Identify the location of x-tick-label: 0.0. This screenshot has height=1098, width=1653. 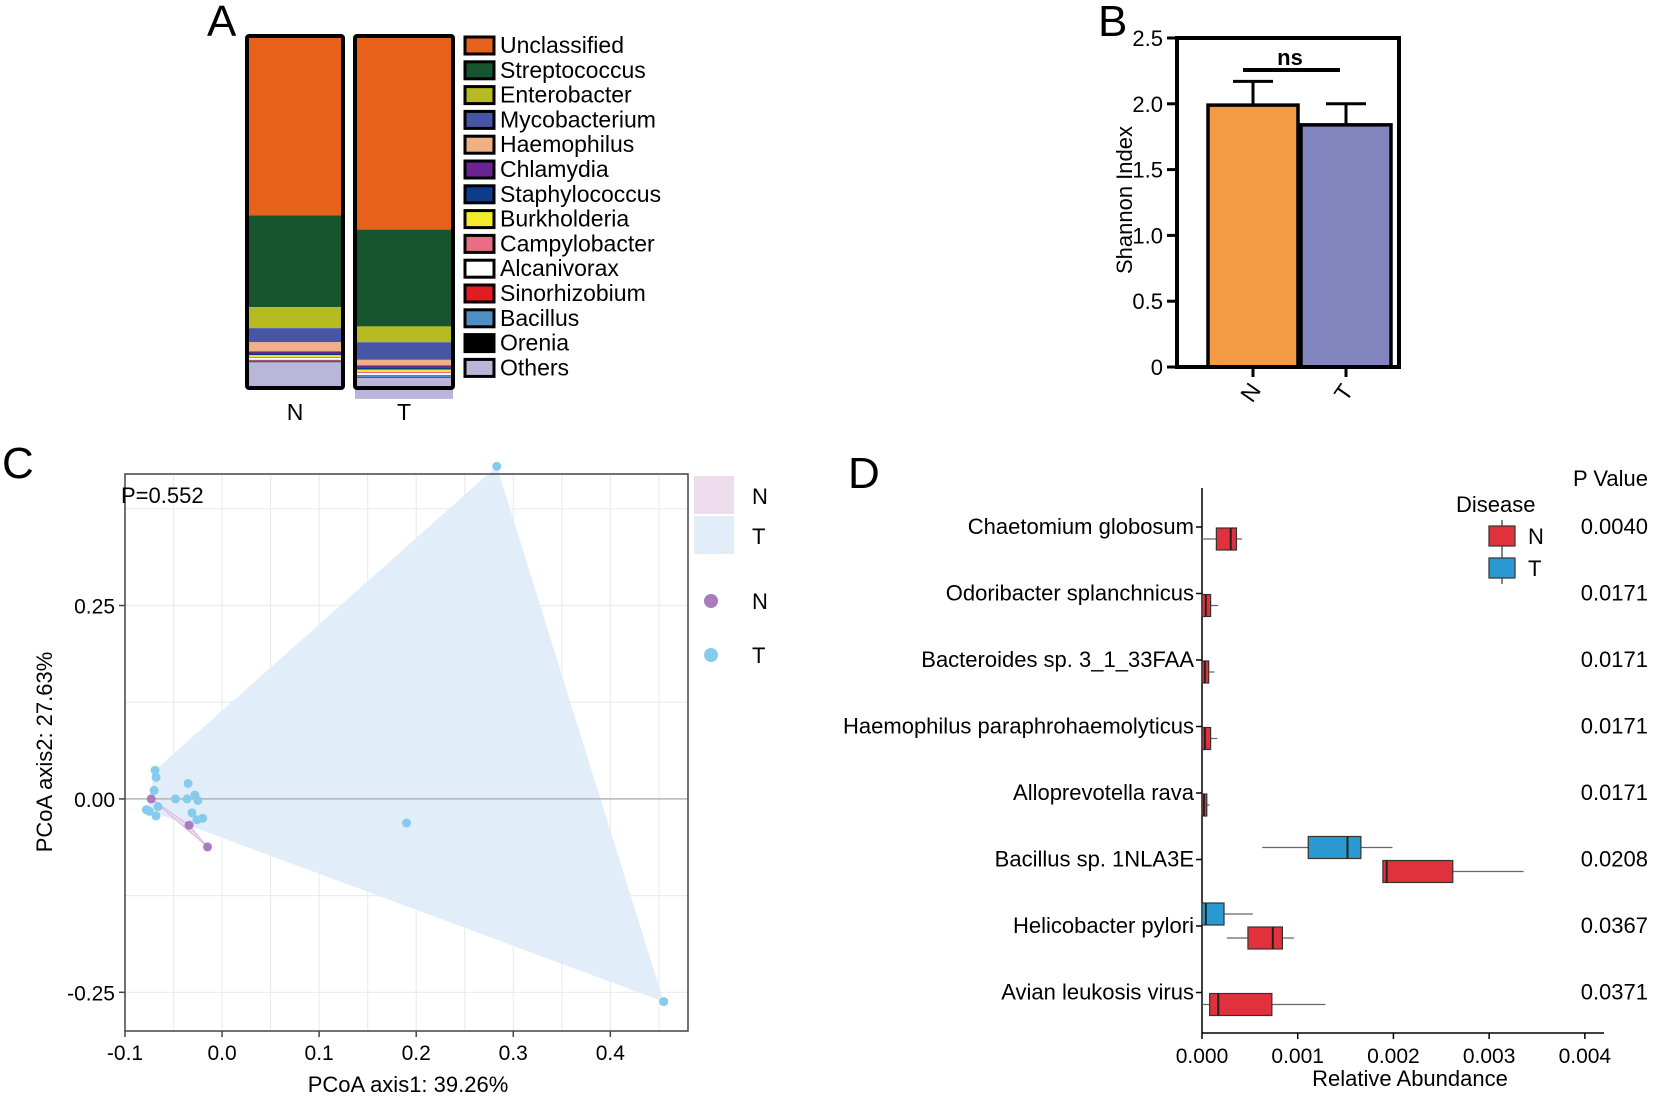
(221, 1053).